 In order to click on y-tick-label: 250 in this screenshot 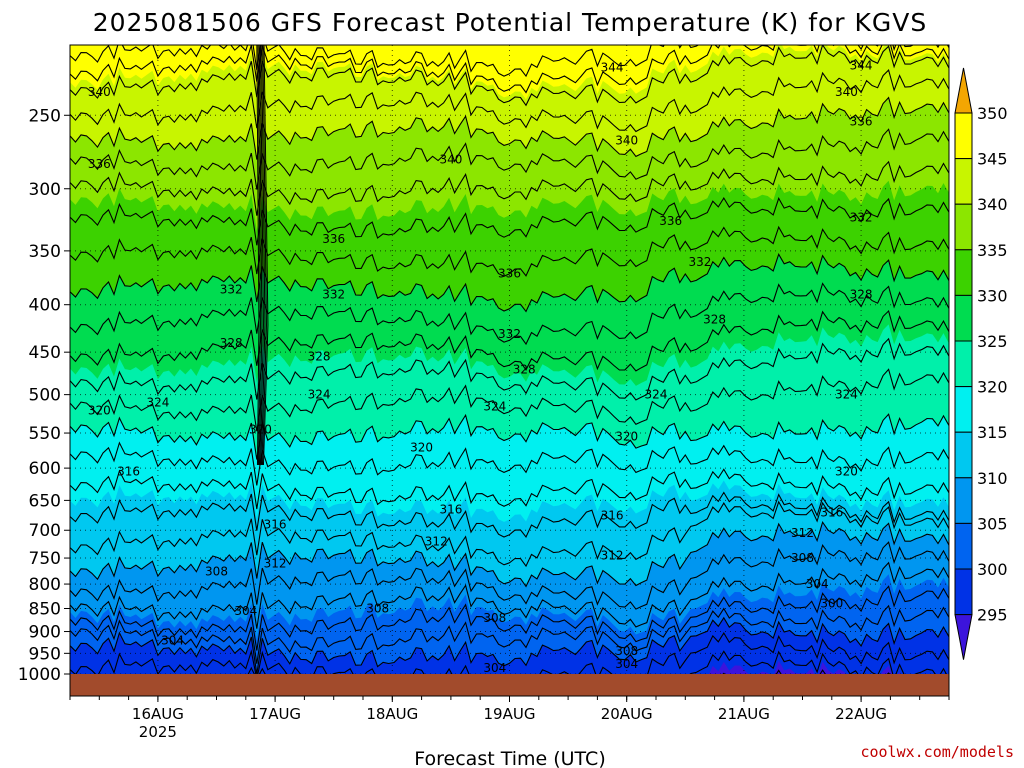, I will do `click(45, 116)`.